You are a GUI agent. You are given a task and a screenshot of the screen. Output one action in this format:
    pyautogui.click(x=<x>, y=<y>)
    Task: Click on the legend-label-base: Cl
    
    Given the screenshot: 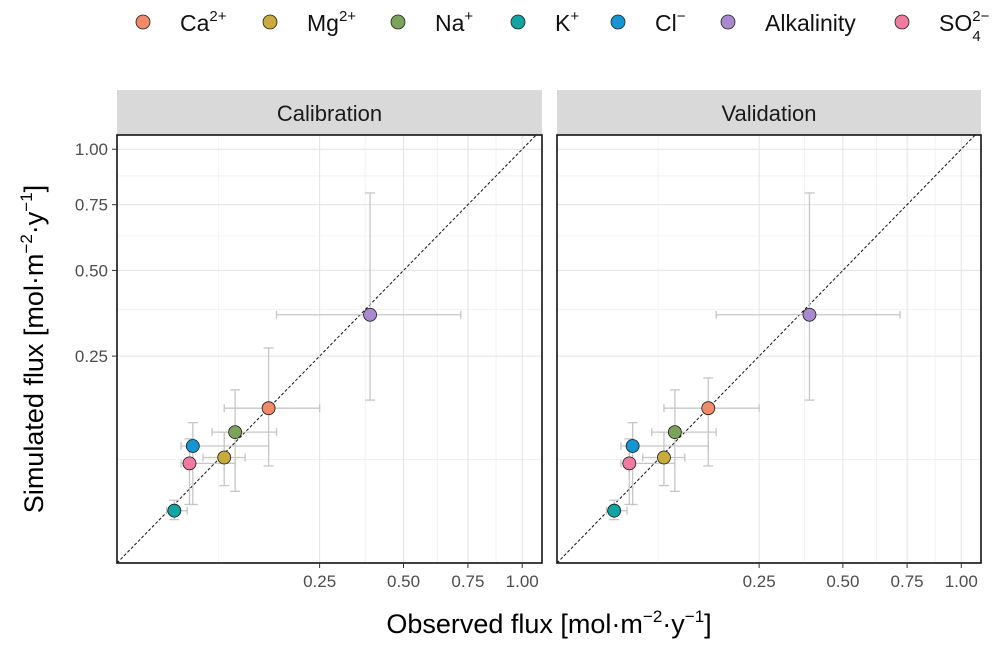 What is the action you would take?
    pyautogui.click(x=666, y=23)
    